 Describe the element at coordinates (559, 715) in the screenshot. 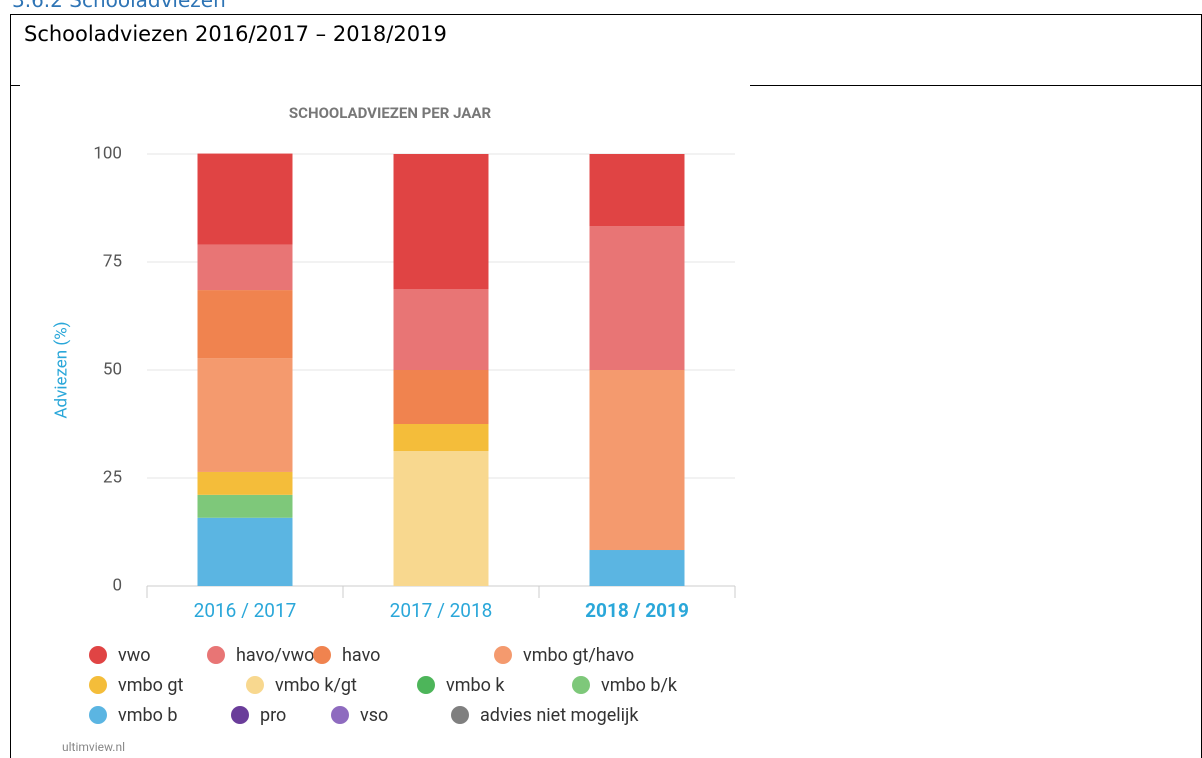

I see `legend-label: advies niet mogelijk` at that location.